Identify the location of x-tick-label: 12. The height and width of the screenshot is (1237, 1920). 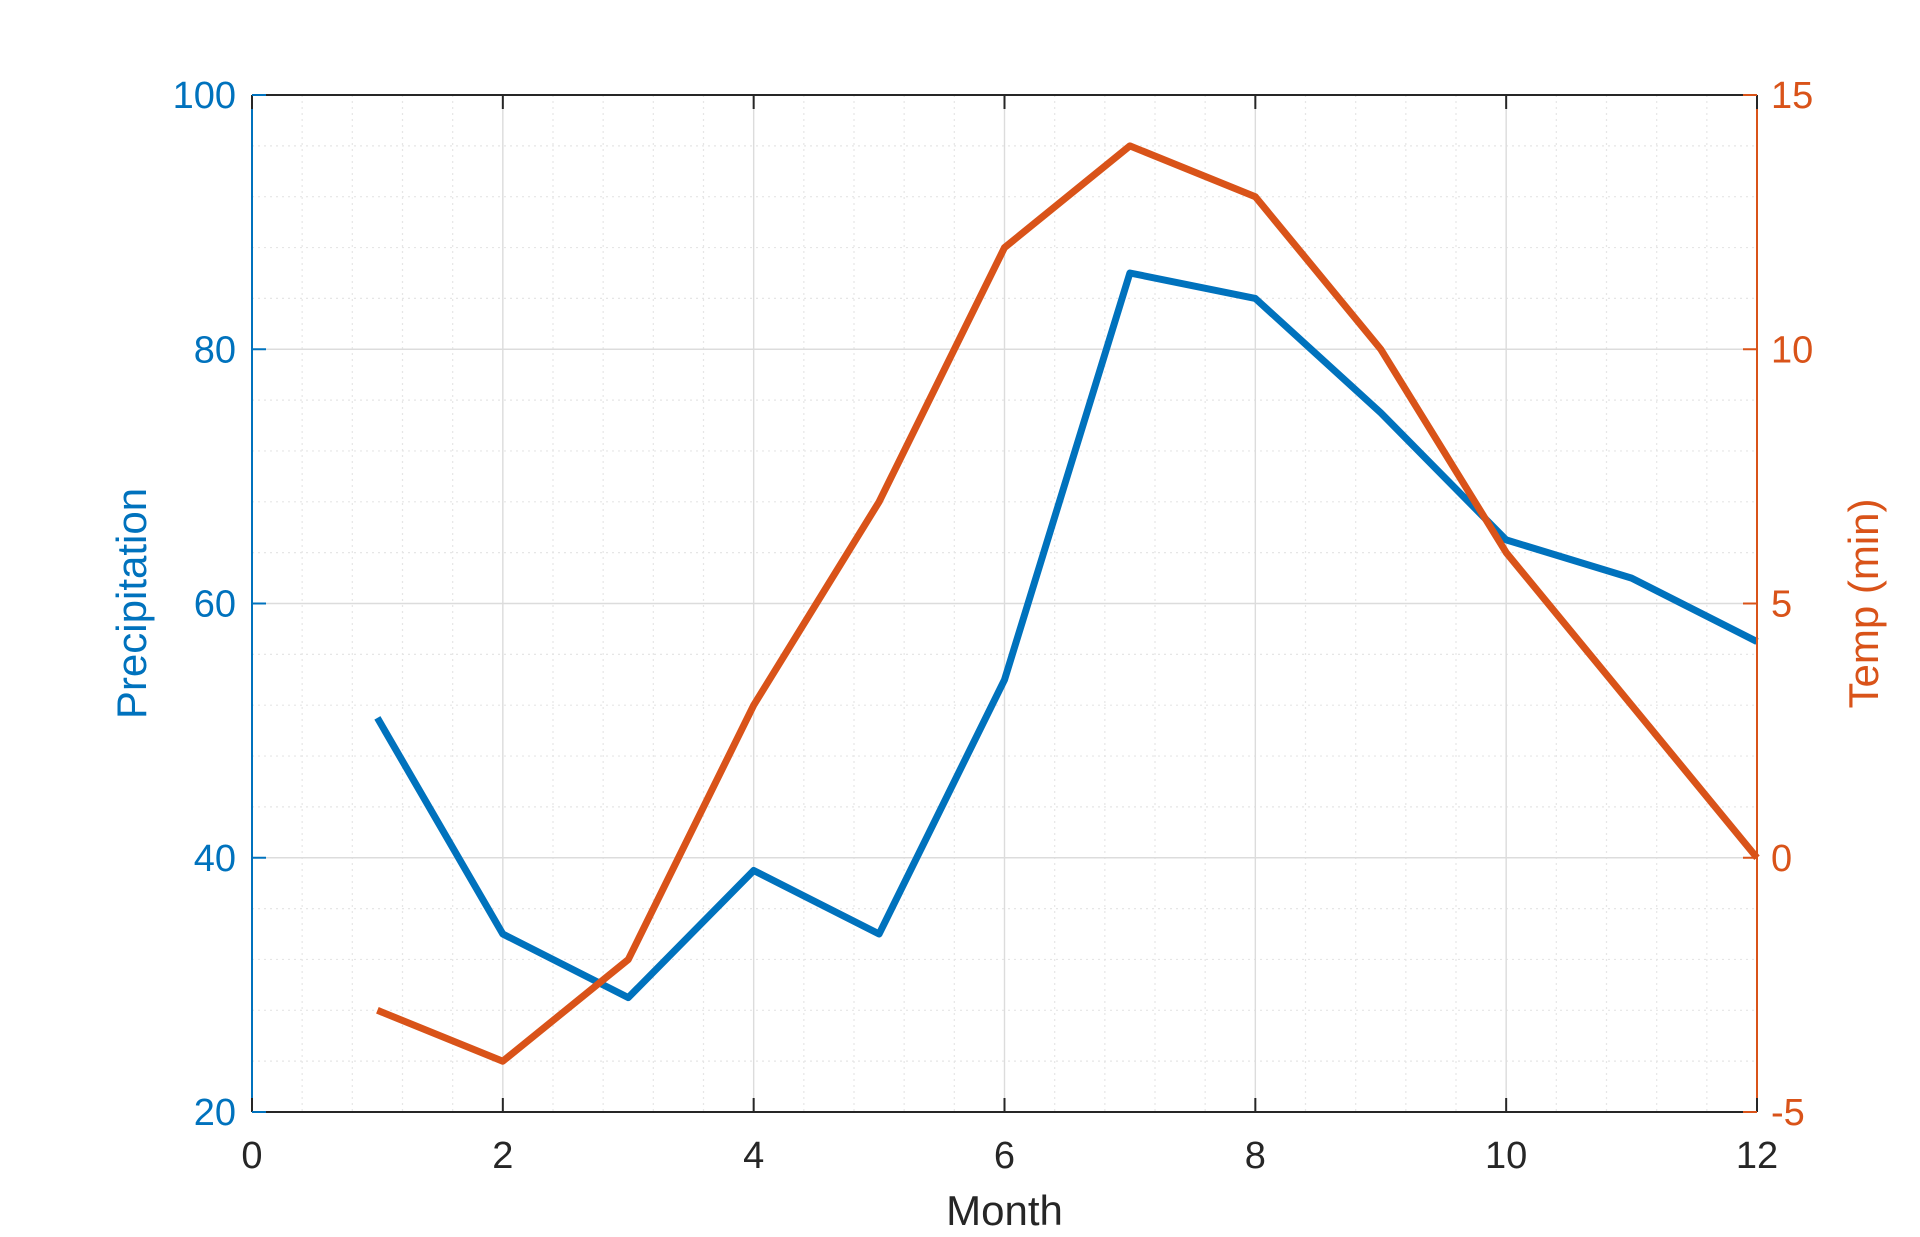
(1757, 1156).